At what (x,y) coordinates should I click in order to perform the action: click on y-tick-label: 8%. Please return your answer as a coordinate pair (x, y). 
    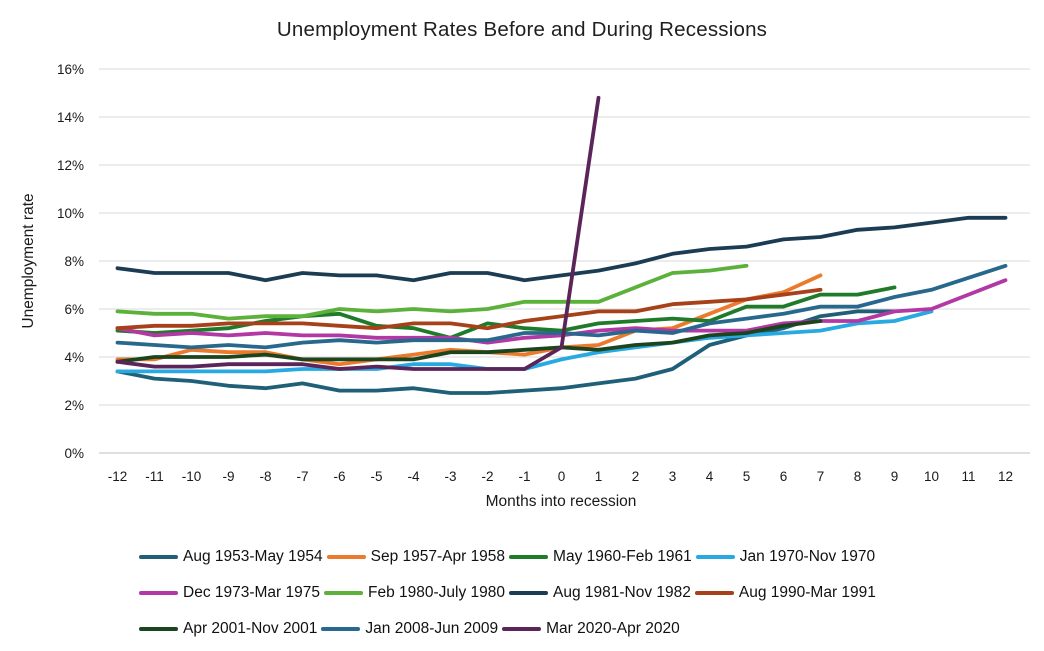
    Looking at the image, I should click on (74, 261).